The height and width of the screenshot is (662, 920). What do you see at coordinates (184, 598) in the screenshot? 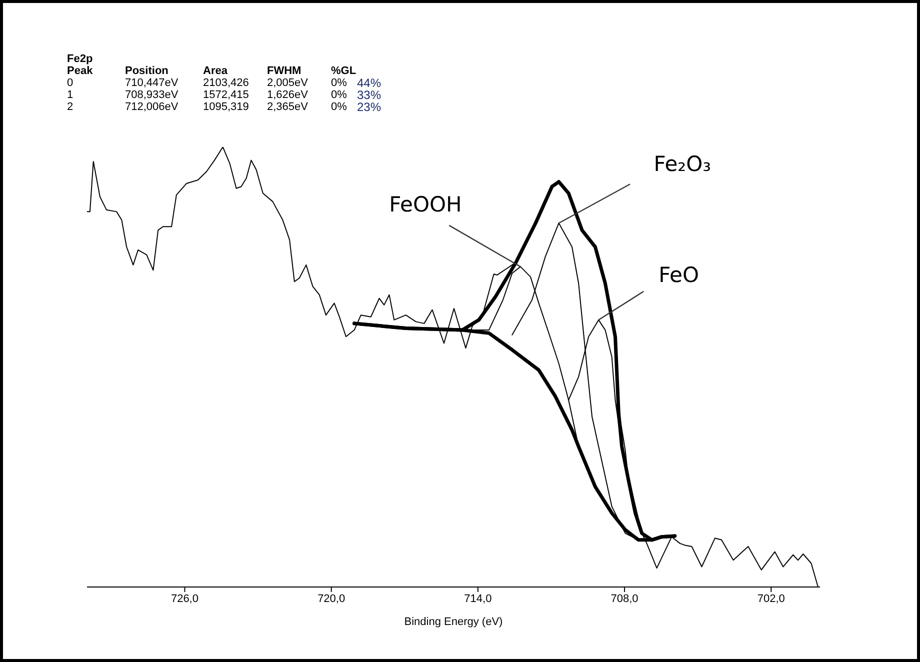
I see `x-tick-label: 726,0` at bounding box center [184, 598].